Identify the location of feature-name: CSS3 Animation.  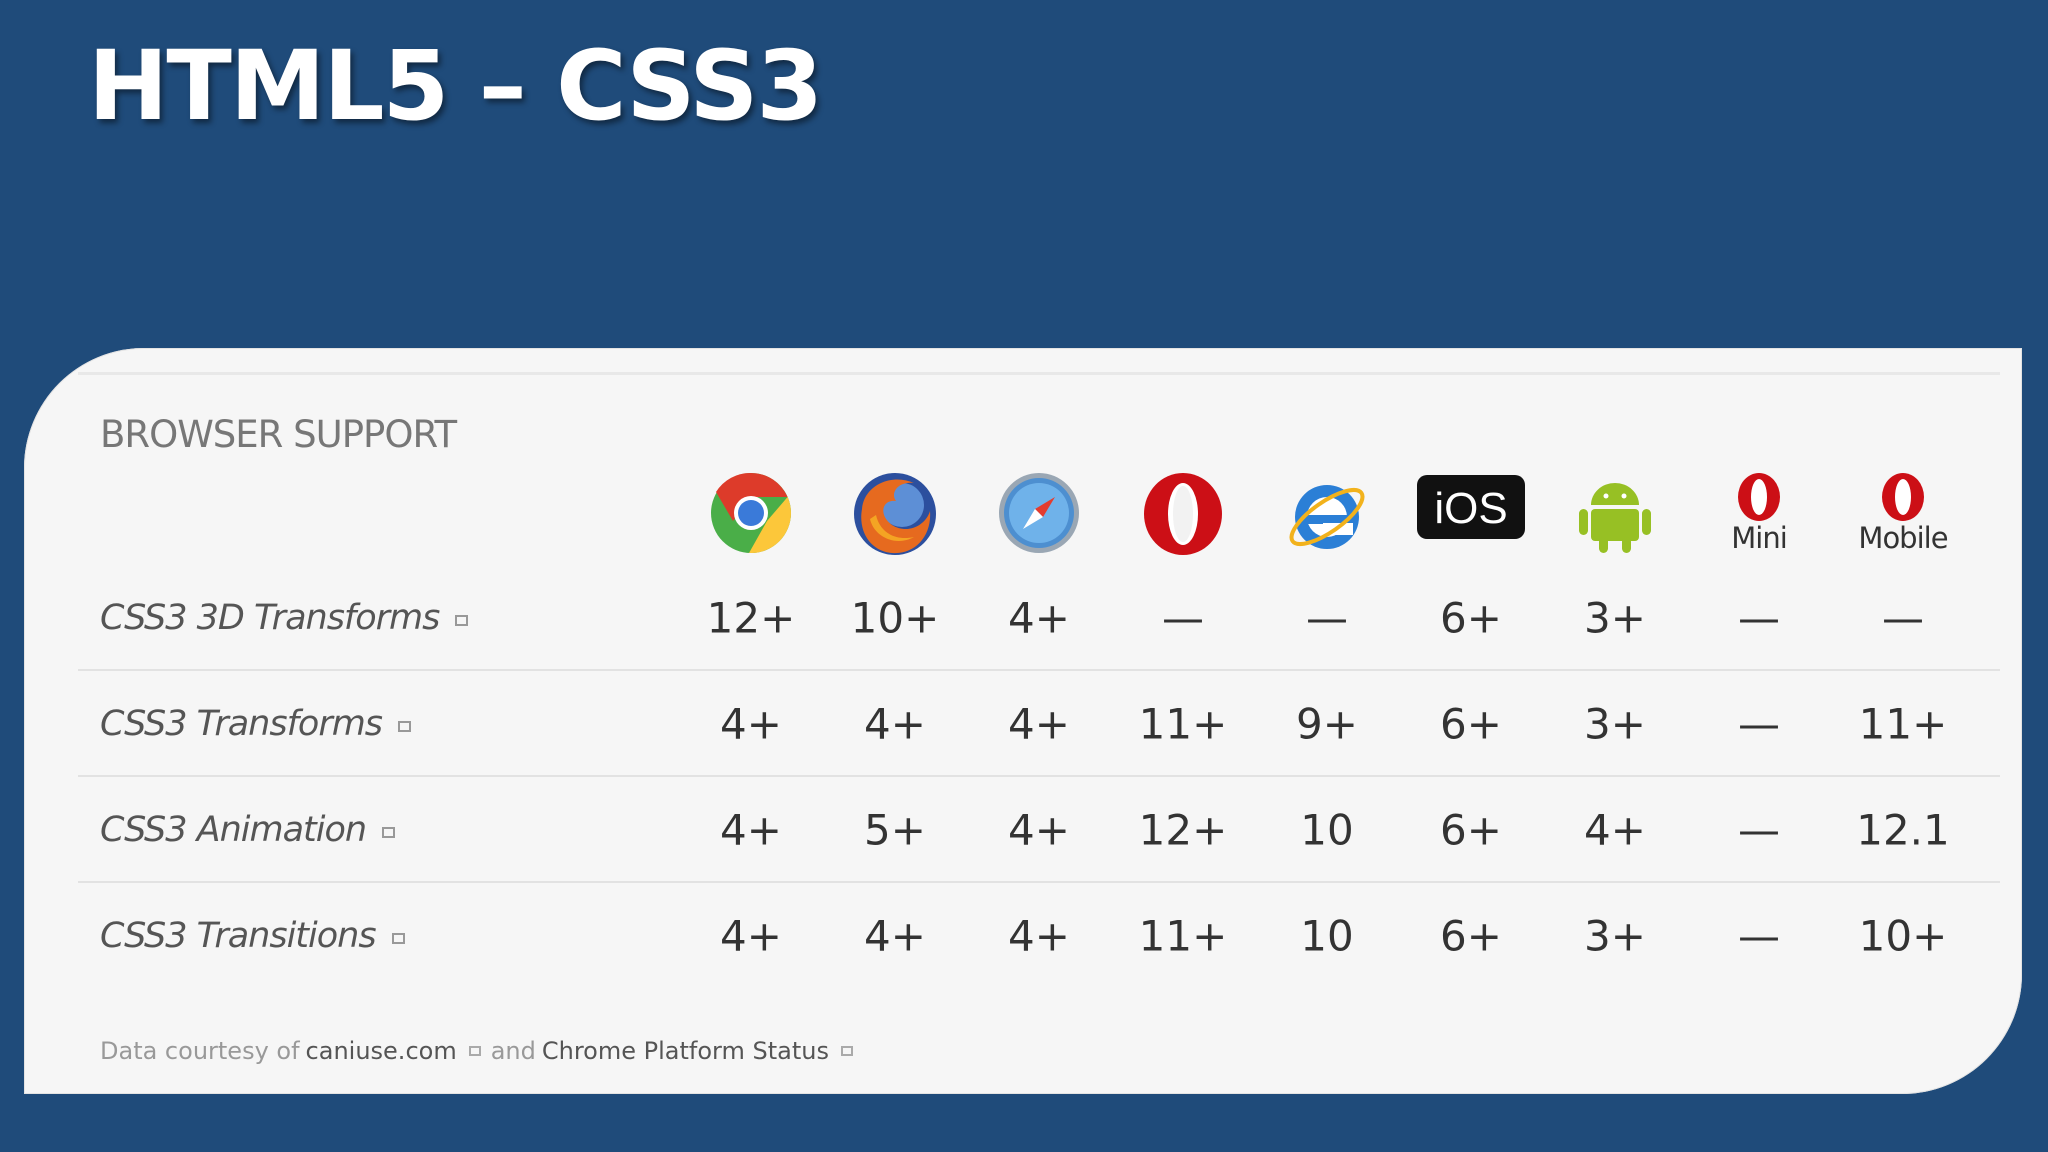
(248, 830).